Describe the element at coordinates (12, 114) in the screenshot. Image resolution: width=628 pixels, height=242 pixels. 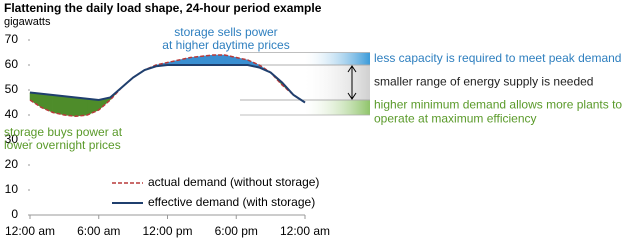
I see `y-tick-label: 40` at that location.